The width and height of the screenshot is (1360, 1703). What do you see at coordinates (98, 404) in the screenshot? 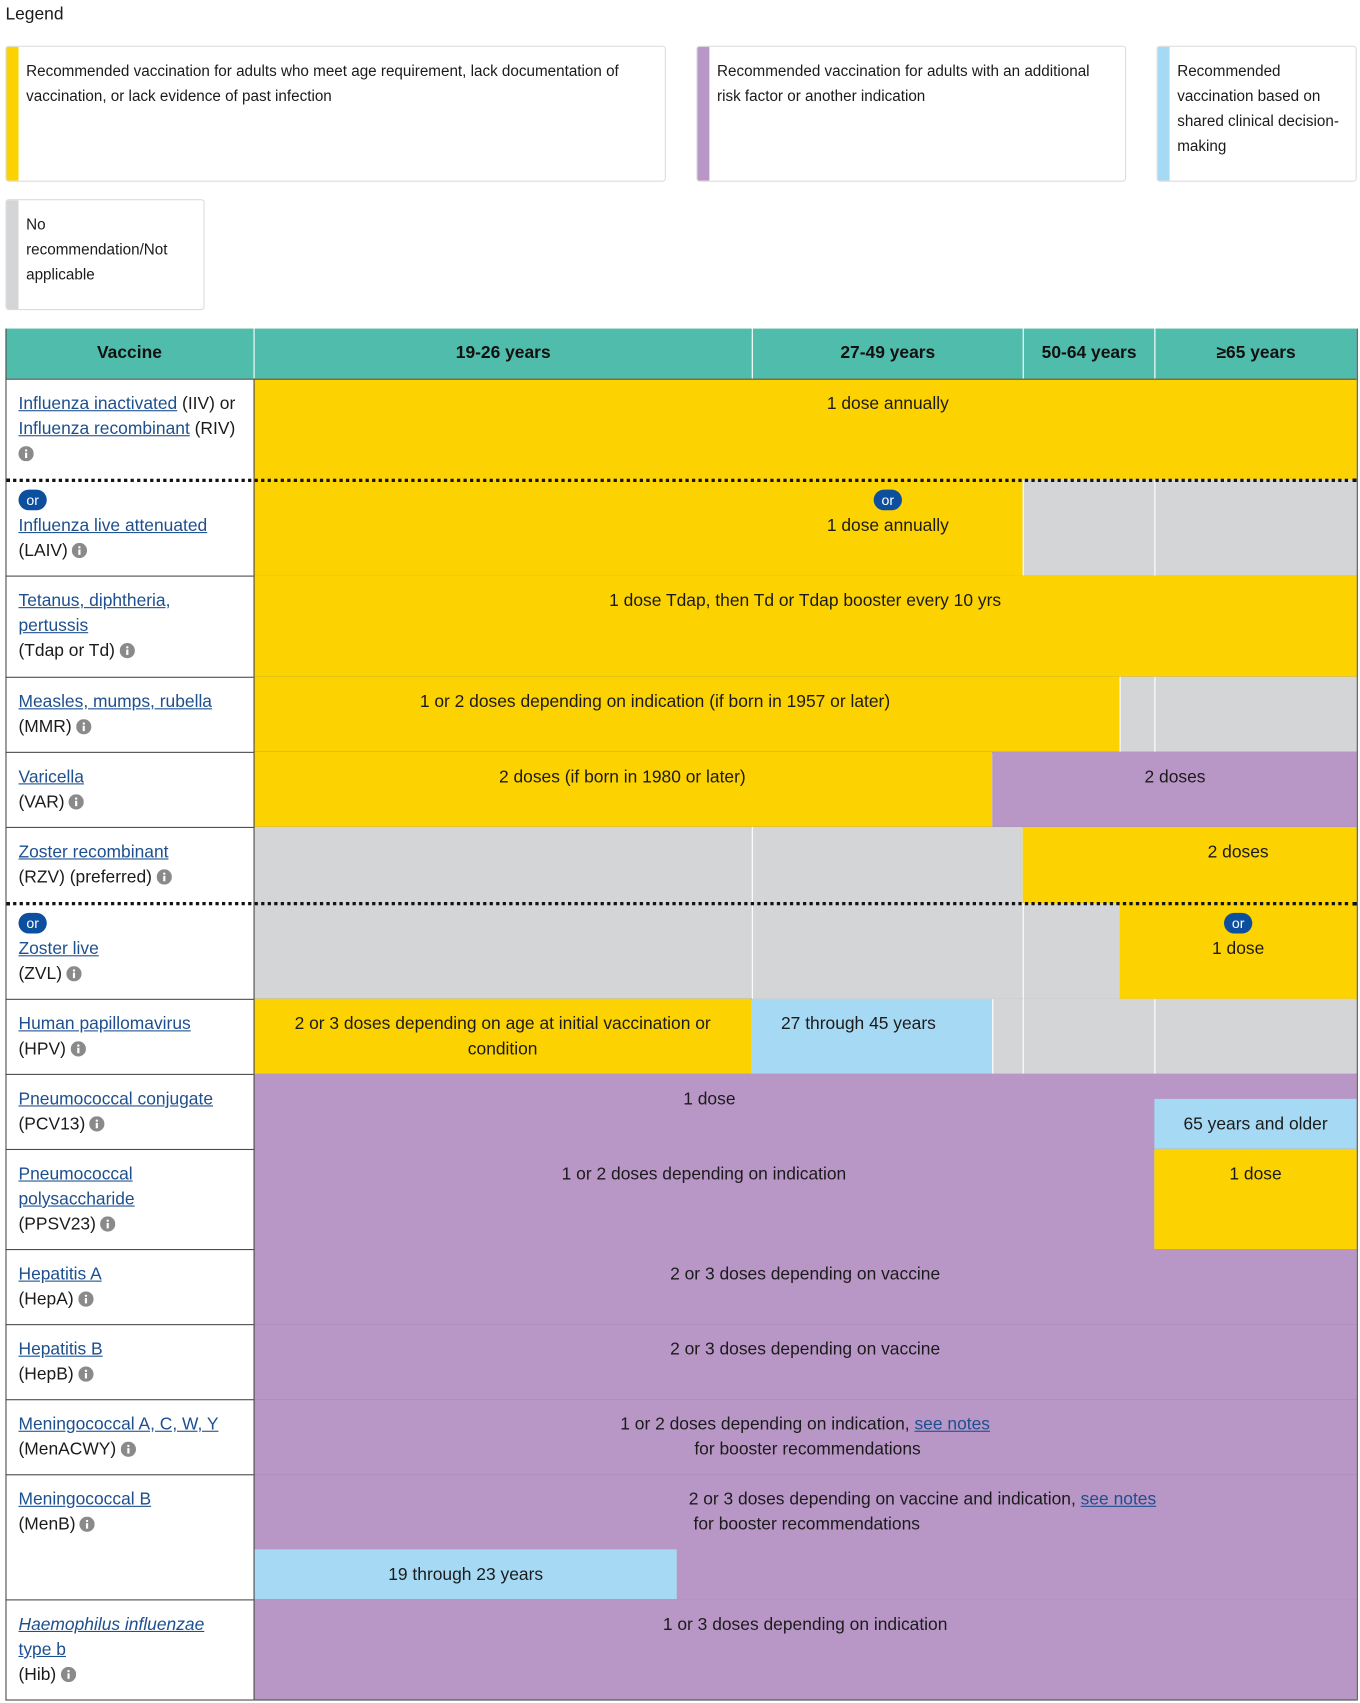
I see `link: Influenza inactivated` at bounding box center [98, 404].